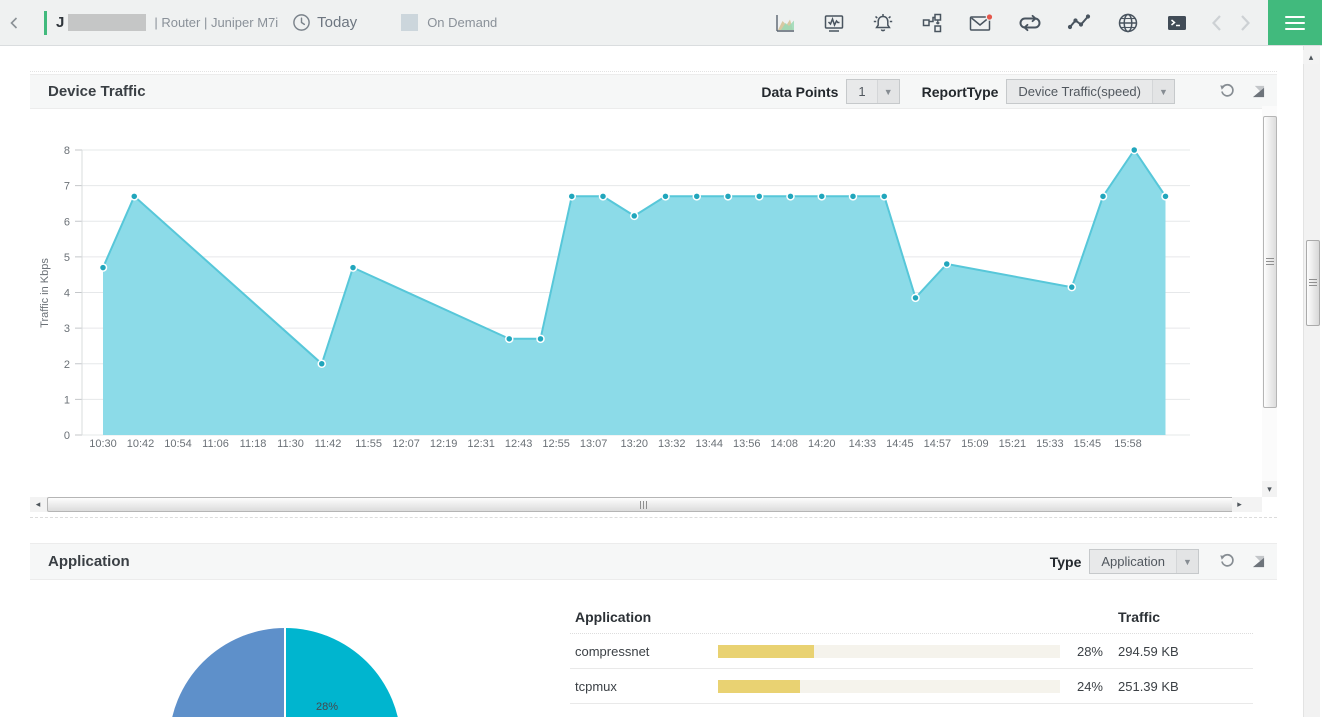  What do you see at coordinates (873, 91) in the screenshot?
I see `data-points-dropdown: 1 ▼` at bounding box center [873, 91].